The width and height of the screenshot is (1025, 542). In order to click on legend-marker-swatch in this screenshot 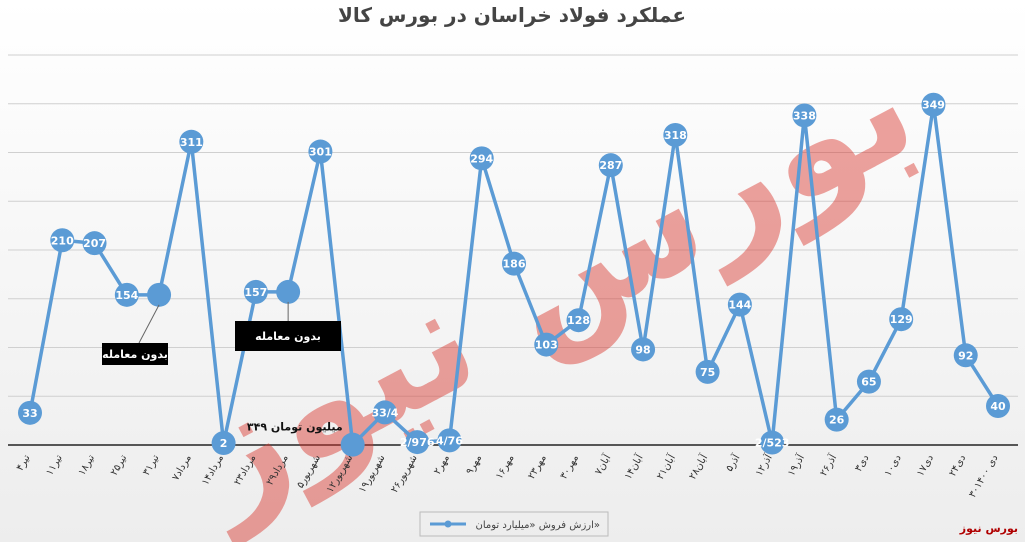, I will do `click(448, 524)`.